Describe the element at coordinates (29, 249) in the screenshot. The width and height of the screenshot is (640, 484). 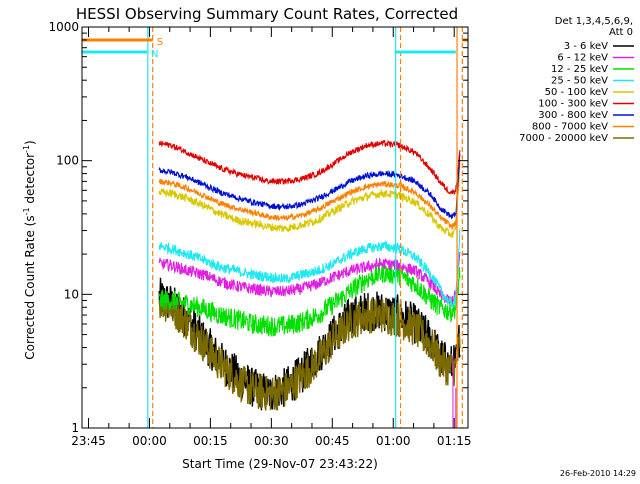
I see `y-axis-label: Corrected Count Rate (s-1 detector-1)` at that location.